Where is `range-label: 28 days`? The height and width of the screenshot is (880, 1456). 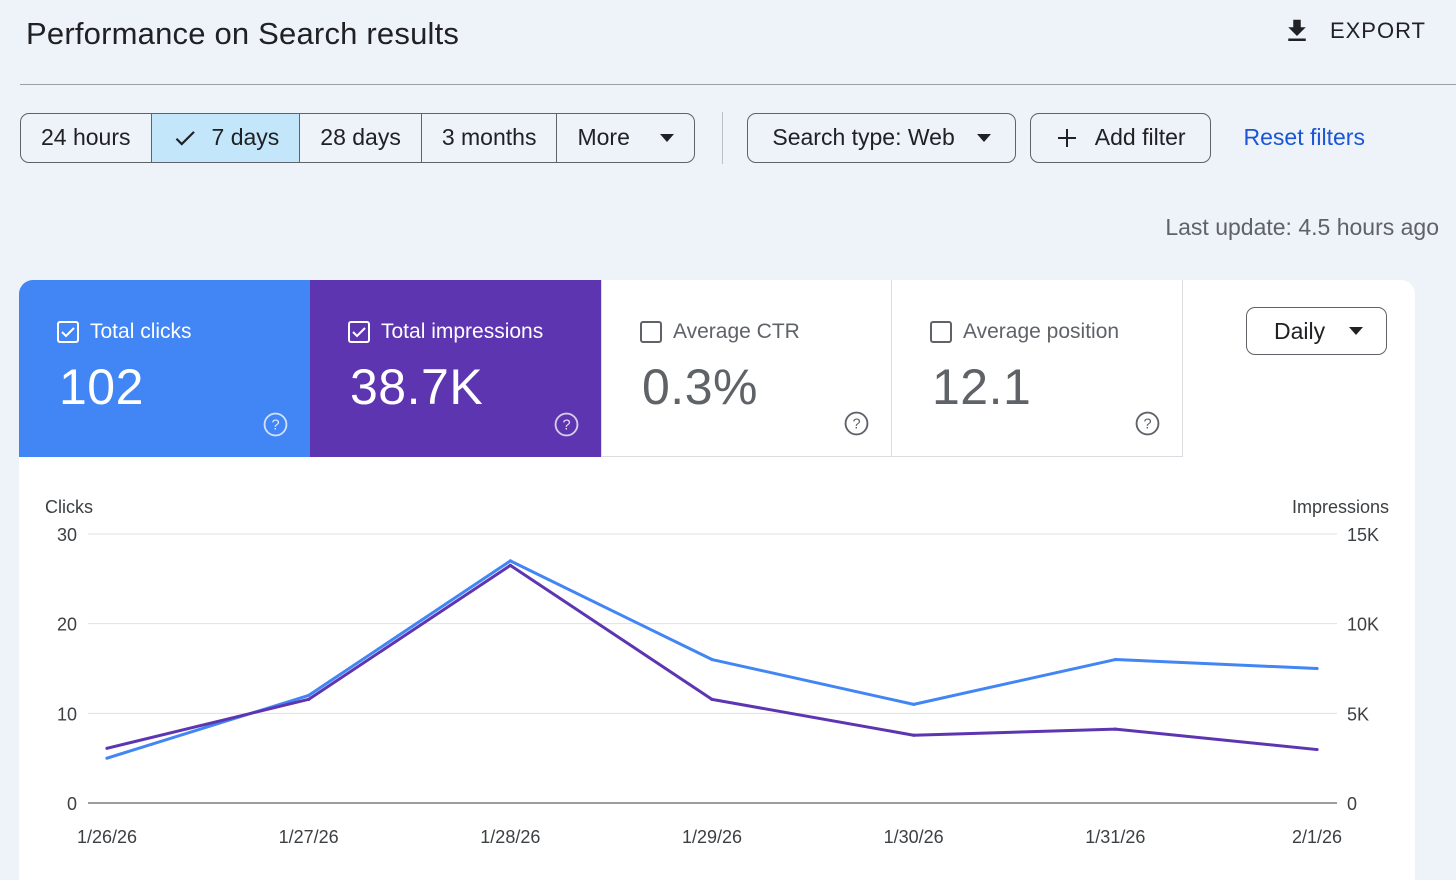
range-label: 28 days is located at coordinates (360, 137).